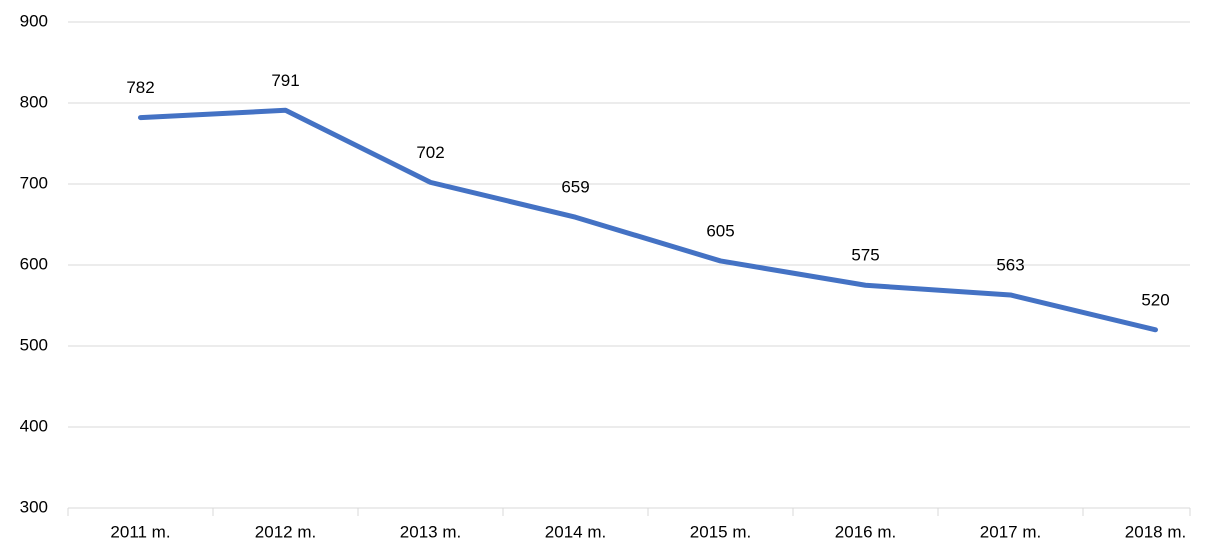 This screenshot has width=1219, height=547. I want to click on x-tick-label: 2014 m., so click(575, 531).